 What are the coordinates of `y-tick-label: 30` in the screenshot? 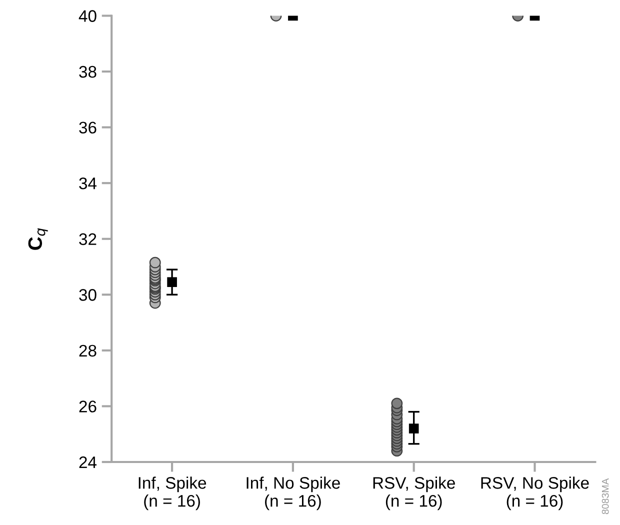 It's located at (87, 295).